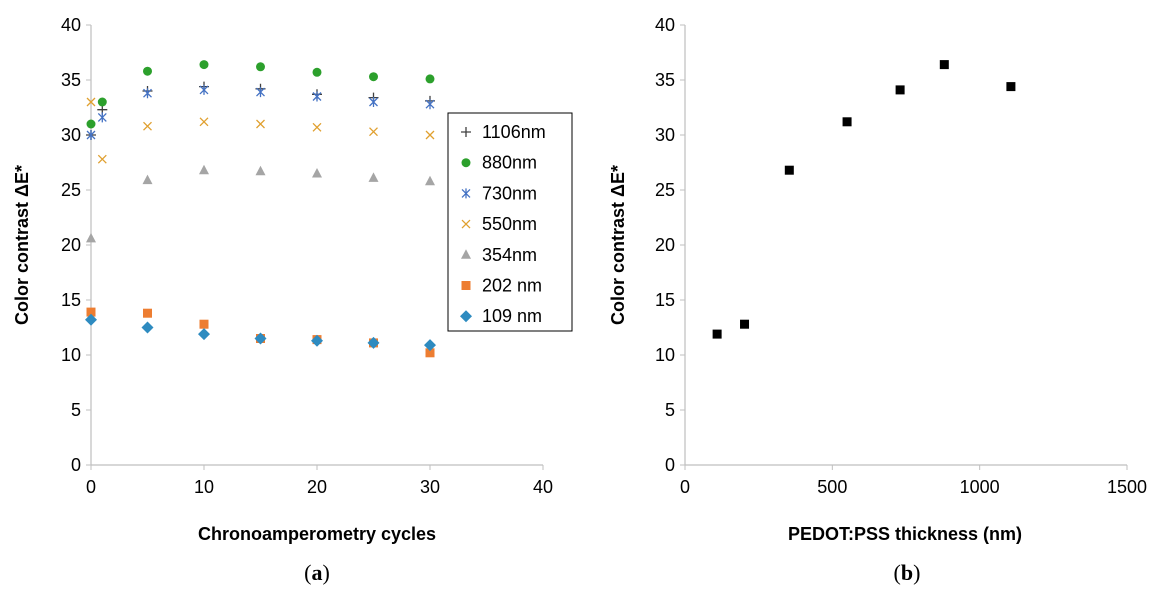 The width and height of the screenshot is (1153, 590). I want to click on y-tick-label-a: 5, so click(76, 410).